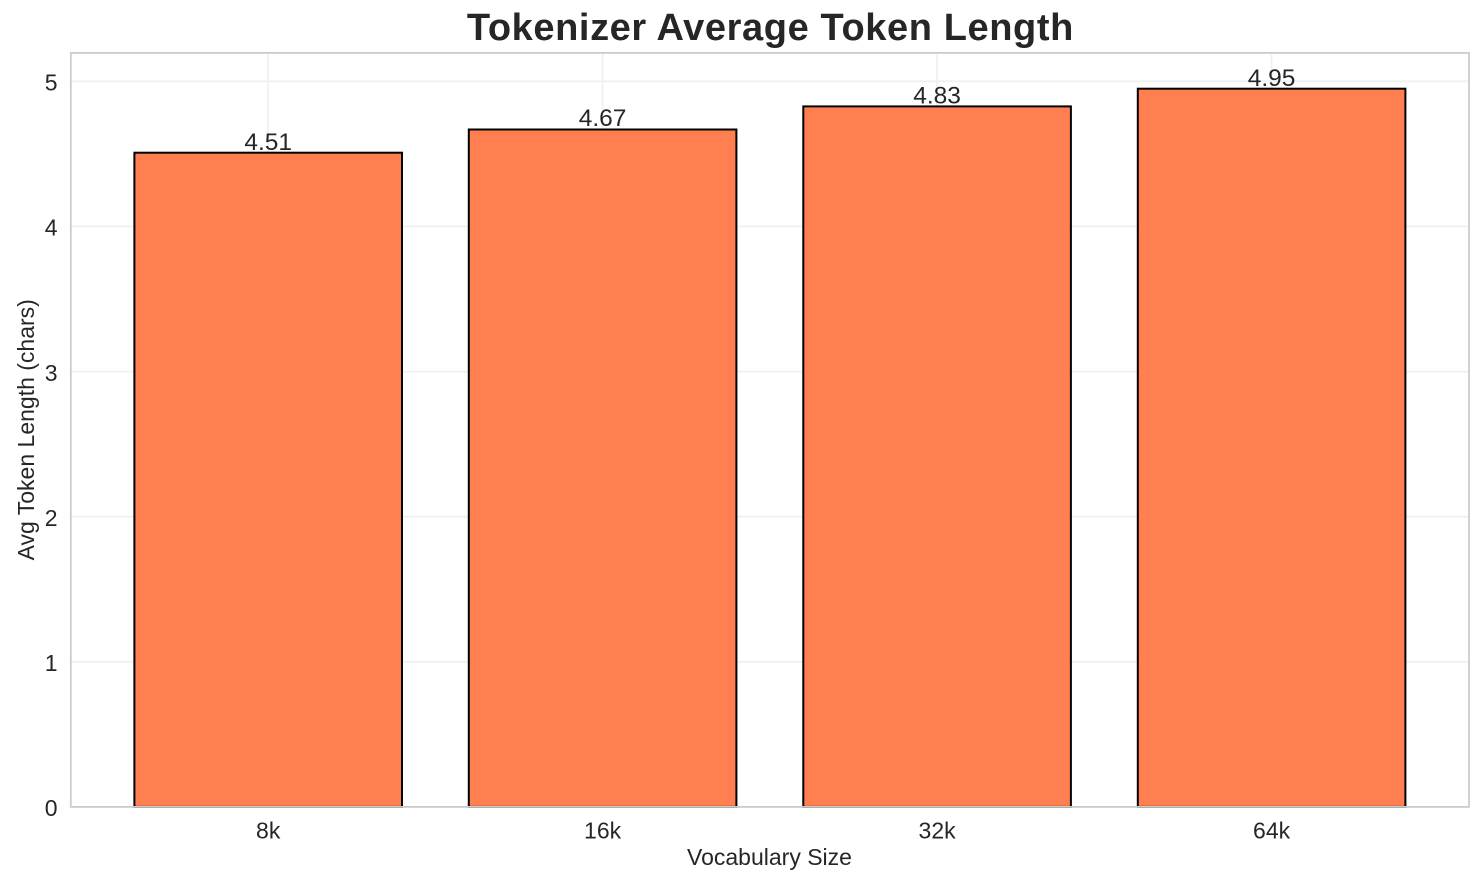 Image resolution: width=1483 pixels, height=885 pixels. Describe the element at coordinates (603, 118) in the screenshot. I see `svg-text: 4.67` at that location.